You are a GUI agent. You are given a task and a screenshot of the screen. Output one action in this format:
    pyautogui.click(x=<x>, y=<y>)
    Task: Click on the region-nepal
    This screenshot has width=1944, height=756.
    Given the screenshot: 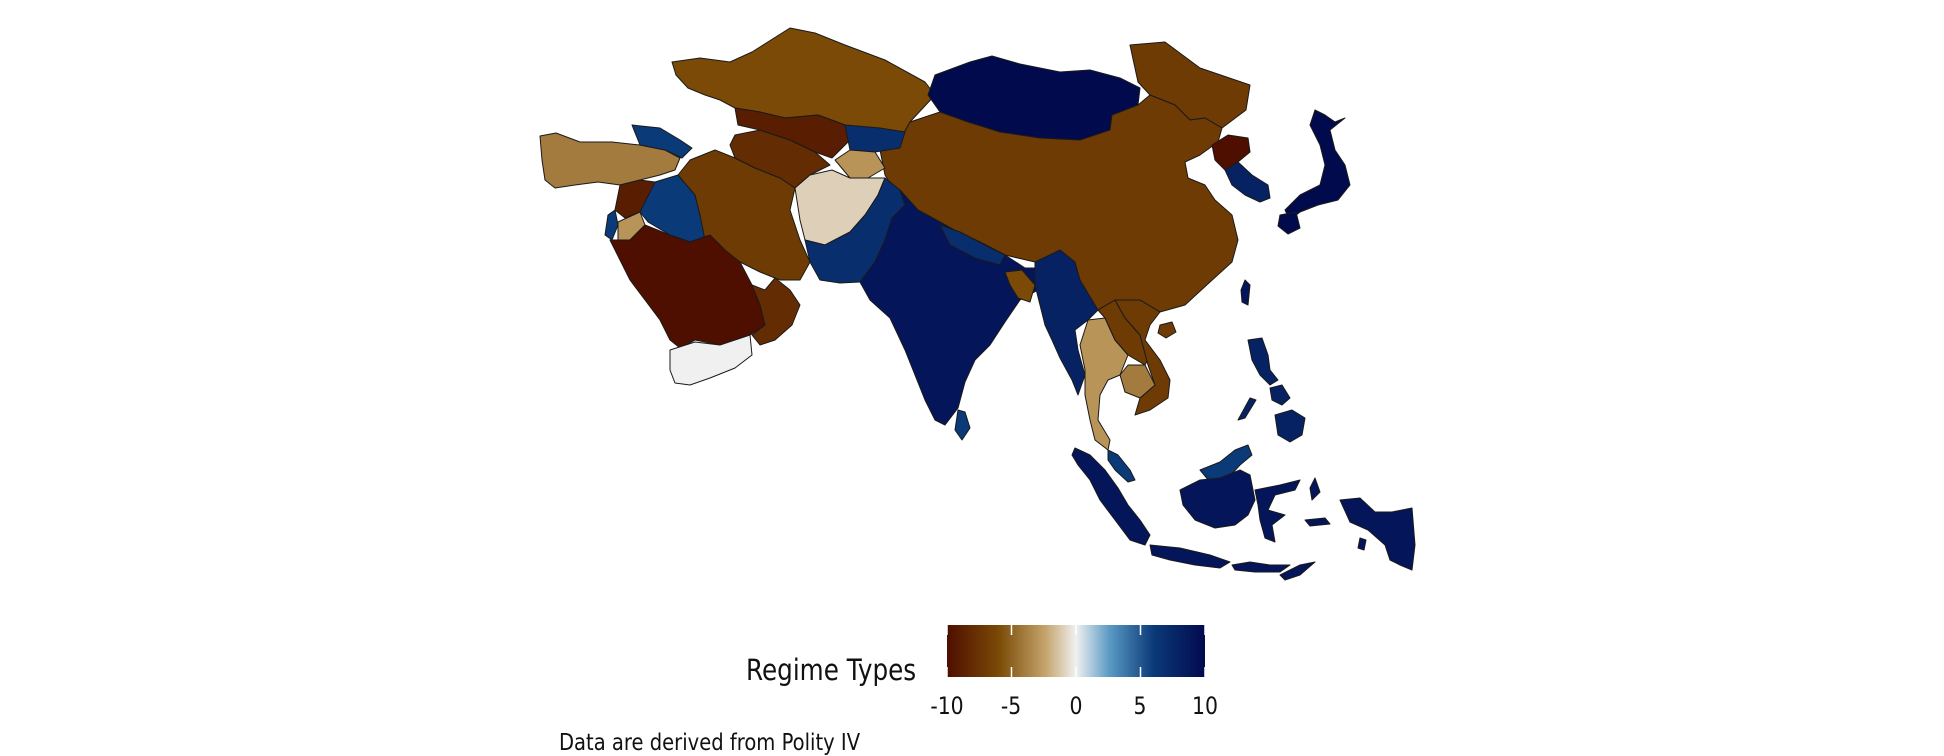 What is the action you would take?
    pyautogui.click(x=972, y=245)
    